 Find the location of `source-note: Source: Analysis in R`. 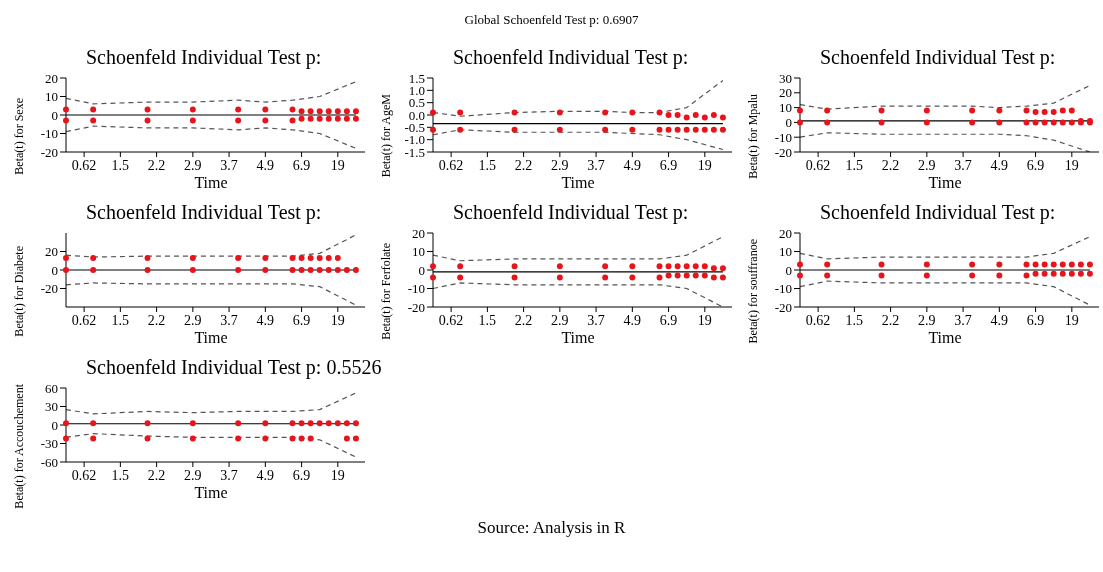

source-note: Source: Analysis in R is located at coordinates (551, 528).